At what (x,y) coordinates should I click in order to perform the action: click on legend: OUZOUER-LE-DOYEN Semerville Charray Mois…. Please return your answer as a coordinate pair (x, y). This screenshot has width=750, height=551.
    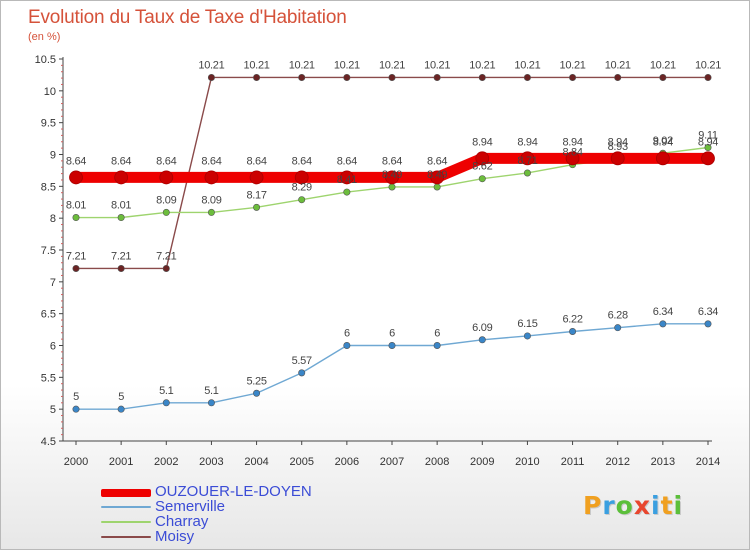
    Looking at the image, I should click on (231, 514).